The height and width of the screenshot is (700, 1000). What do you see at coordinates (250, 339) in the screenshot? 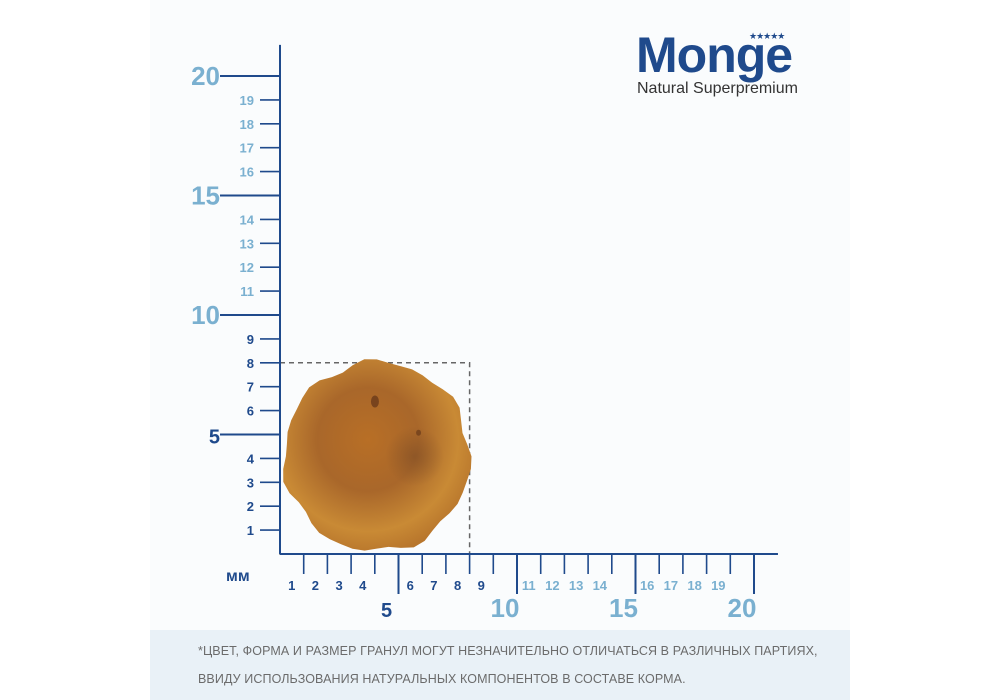
I see `y-minor-label: 9` at bounding box center [250, 339].